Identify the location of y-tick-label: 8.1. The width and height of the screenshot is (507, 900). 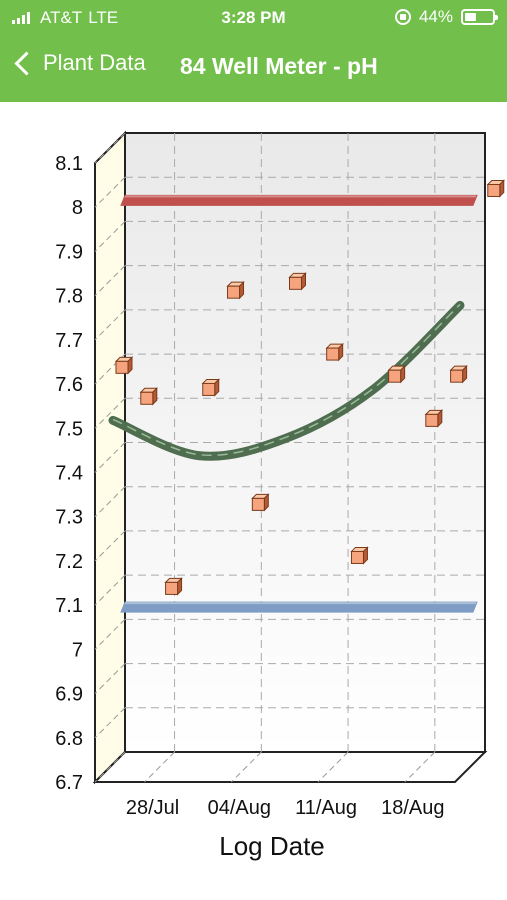
(69, 164).